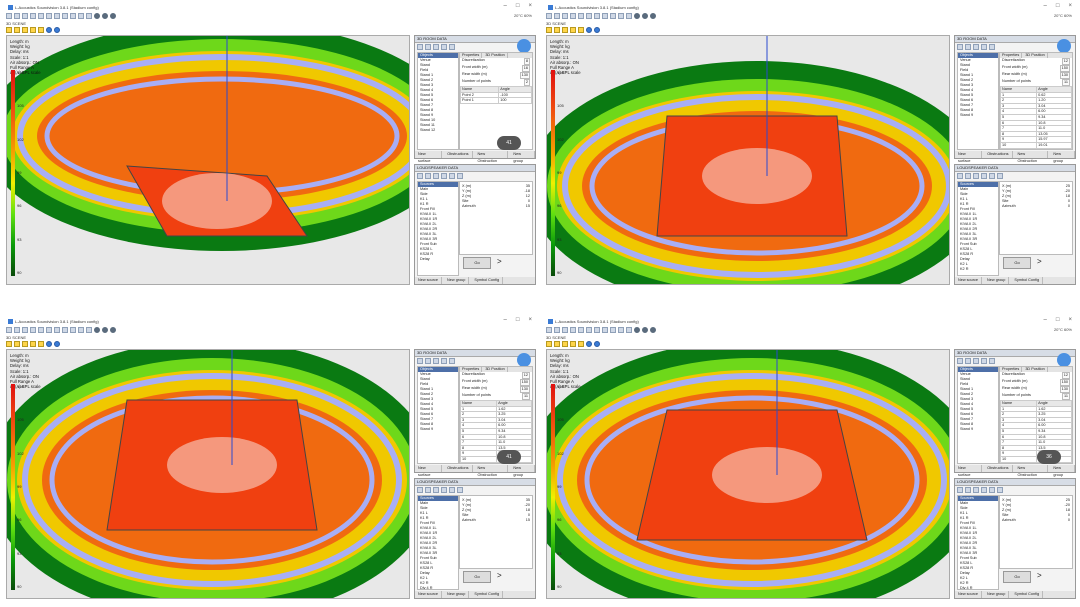  Describe the element at coordinates (581, 30) in the screenshot. I see `map-icon` at that location.